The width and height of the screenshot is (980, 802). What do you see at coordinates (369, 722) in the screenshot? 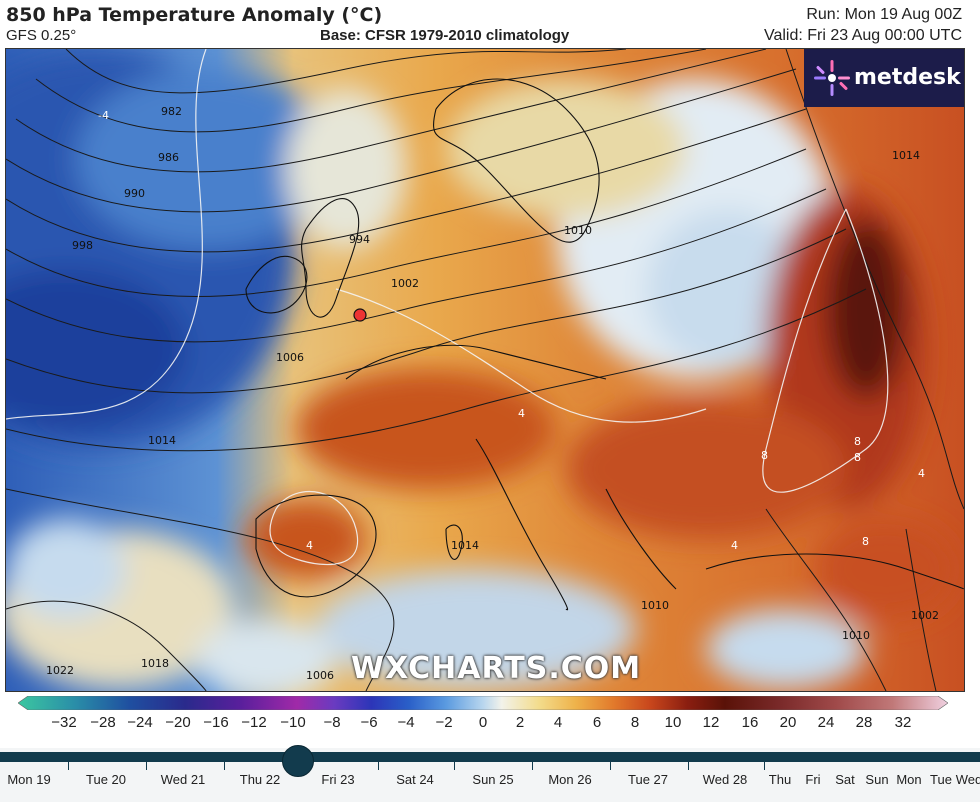
I see `colorbar-tick: −6` at bounding box center [369, 722].